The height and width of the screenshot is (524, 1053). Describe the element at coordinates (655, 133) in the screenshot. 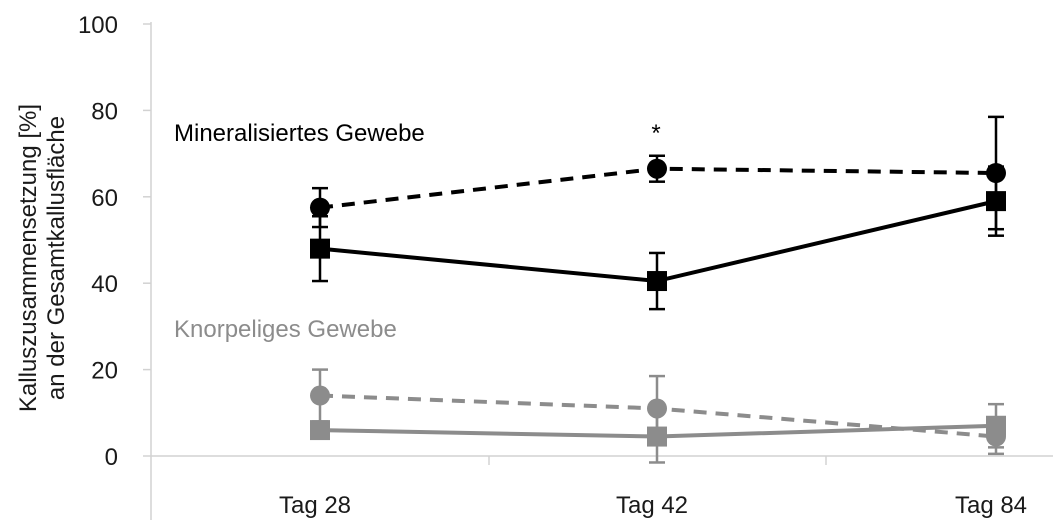

I see `annotation-significance-star: *` at that location.